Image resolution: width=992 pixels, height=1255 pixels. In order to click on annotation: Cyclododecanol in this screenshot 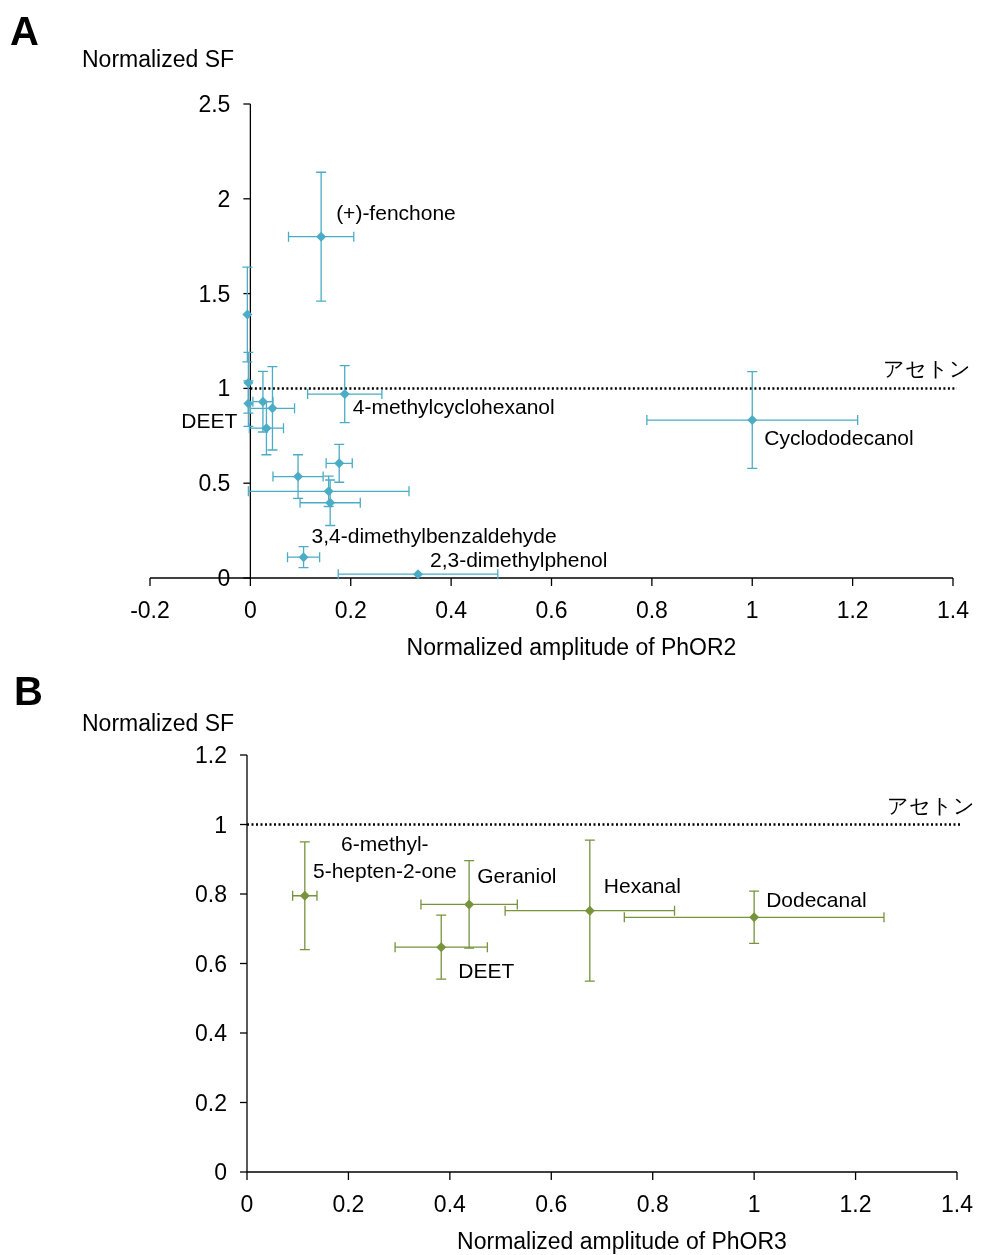, I will do `click(839, 438)`.